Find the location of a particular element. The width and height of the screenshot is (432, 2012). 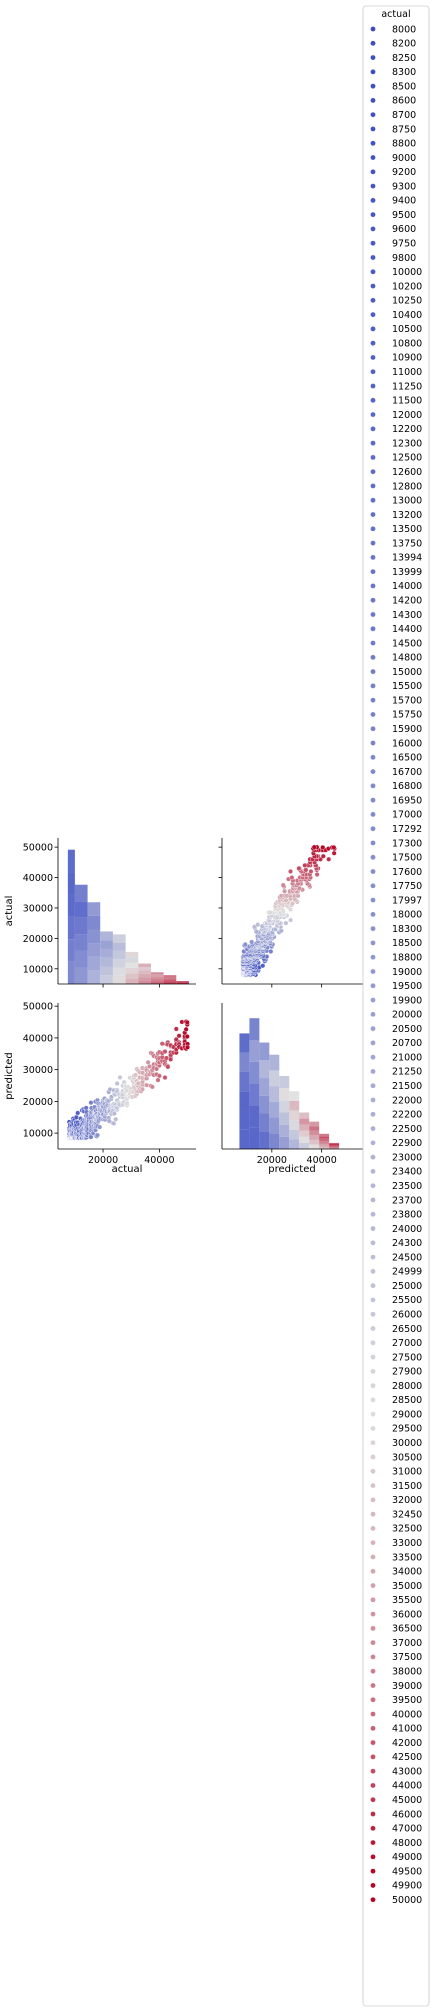

legend-entry: 12800 is located at coordinates (396, 486).